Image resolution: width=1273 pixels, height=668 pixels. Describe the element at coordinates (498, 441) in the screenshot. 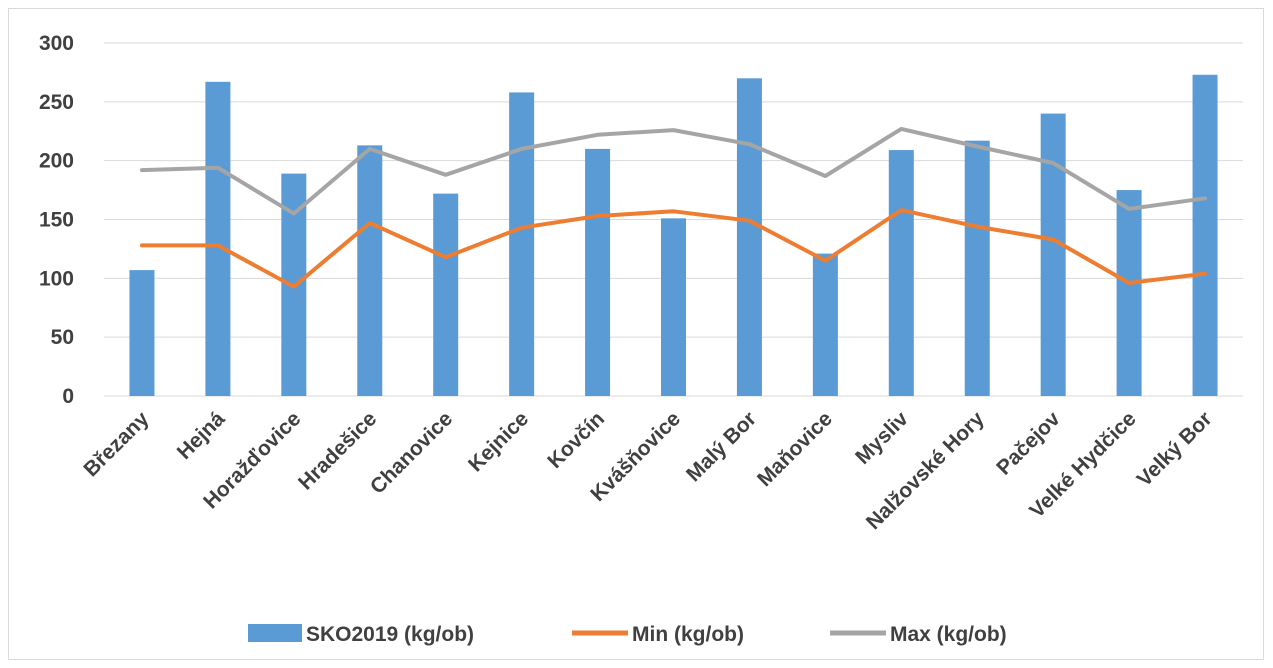

I see `x-tick-label: Kejnice` at that location.